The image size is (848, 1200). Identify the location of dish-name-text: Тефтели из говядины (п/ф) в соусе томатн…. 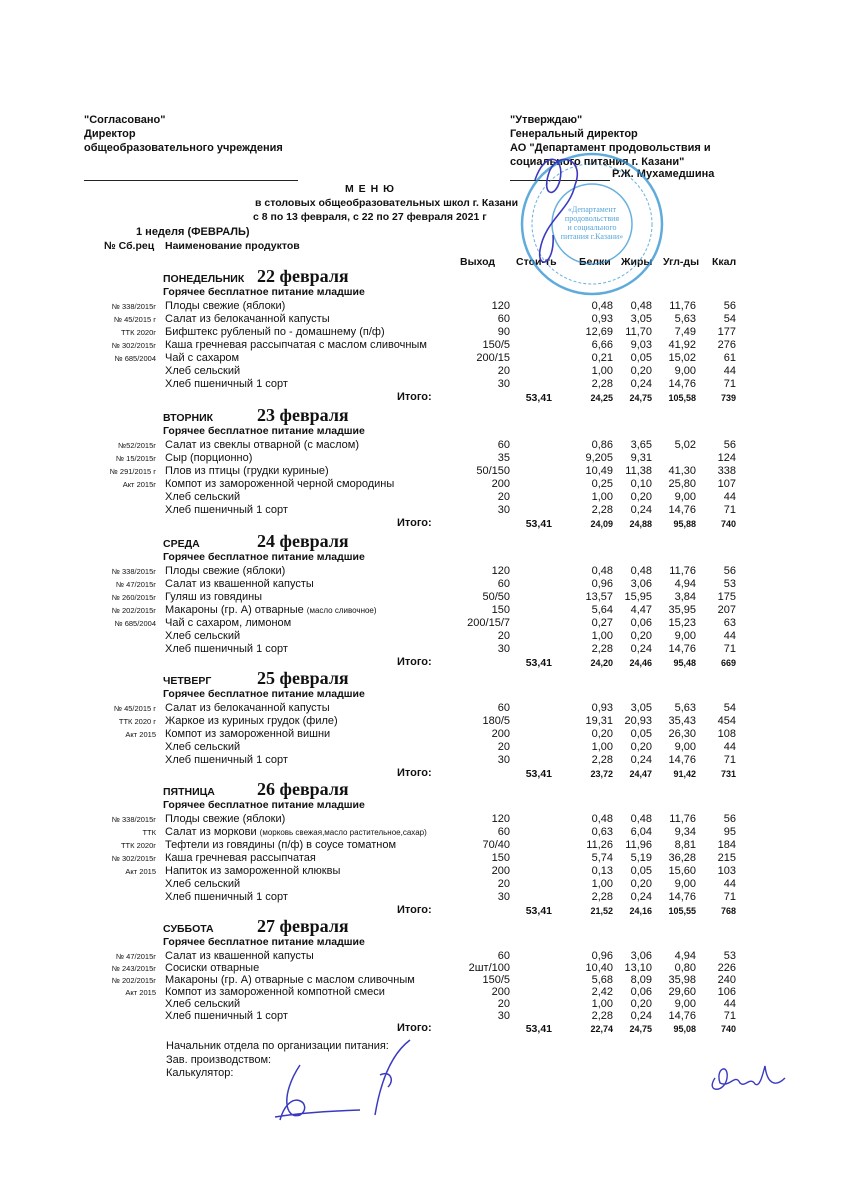
(280, 845).